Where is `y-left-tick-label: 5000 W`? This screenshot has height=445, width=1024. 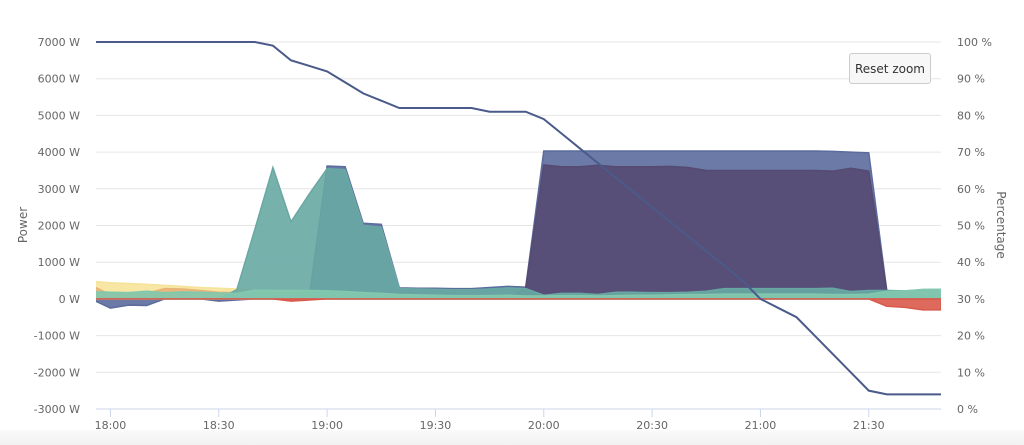
y-left-tick-label: 5000 W is located at coordinates (59, 115).